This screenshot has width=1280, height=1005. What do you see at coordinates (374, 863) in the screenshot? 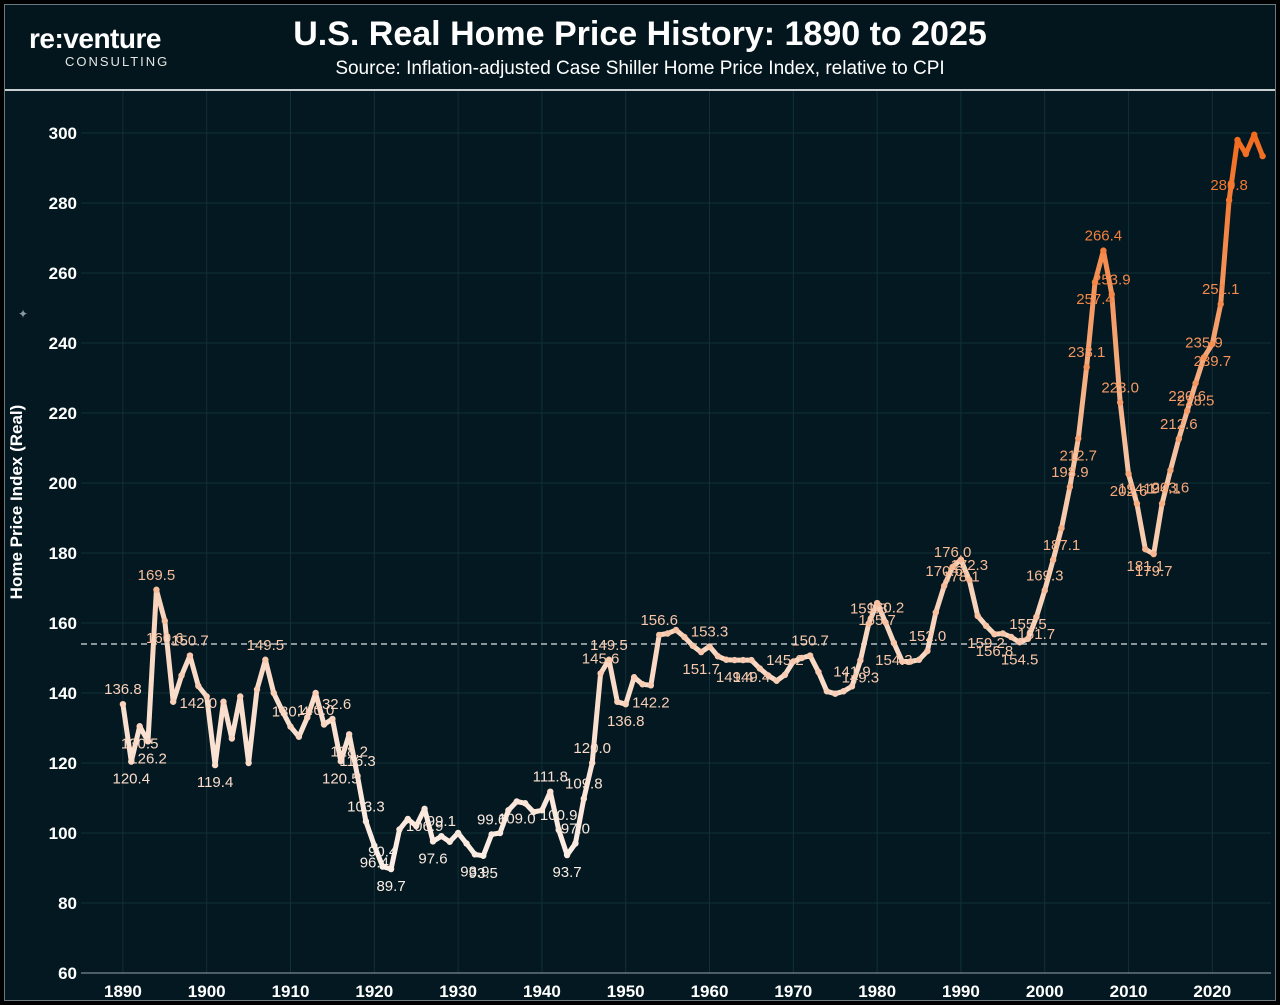
I see `data-label: 96.4` at bounding box center [374, 863].